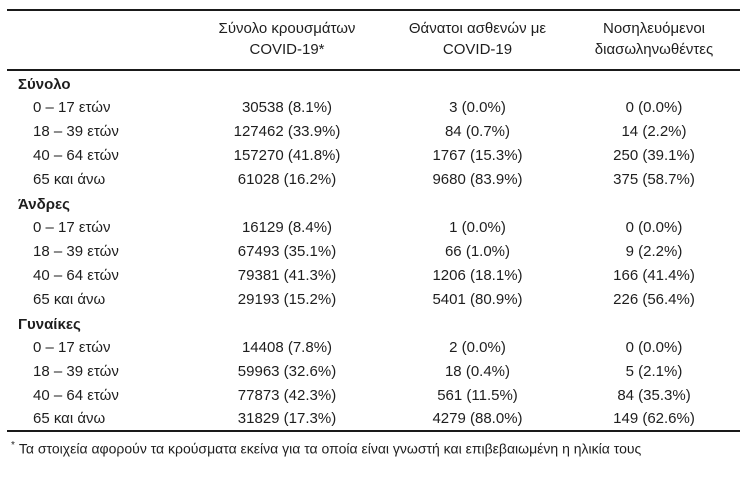 The height and width of the screenshot is (491, 747). What do you see at coordinates (477, 28) in the screenshot?
I see `col-header-deaths-line1: Θάνατοι ασθενών με` at bounding box center [477, 28].